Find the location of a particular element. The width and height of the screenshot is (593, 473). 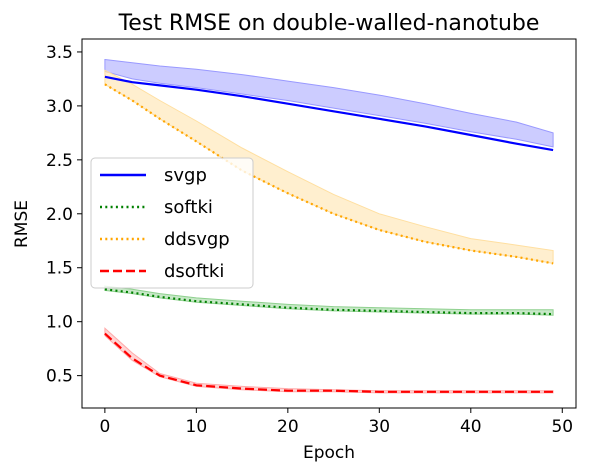

line-svgp is located at coordinates (329, 113).